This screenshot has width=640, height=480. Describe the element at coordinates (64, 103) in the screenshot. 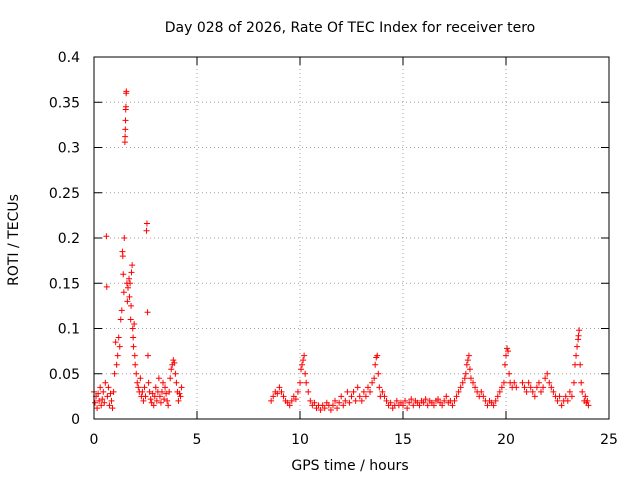

I see `y-tick-label: 0.35` at that location.